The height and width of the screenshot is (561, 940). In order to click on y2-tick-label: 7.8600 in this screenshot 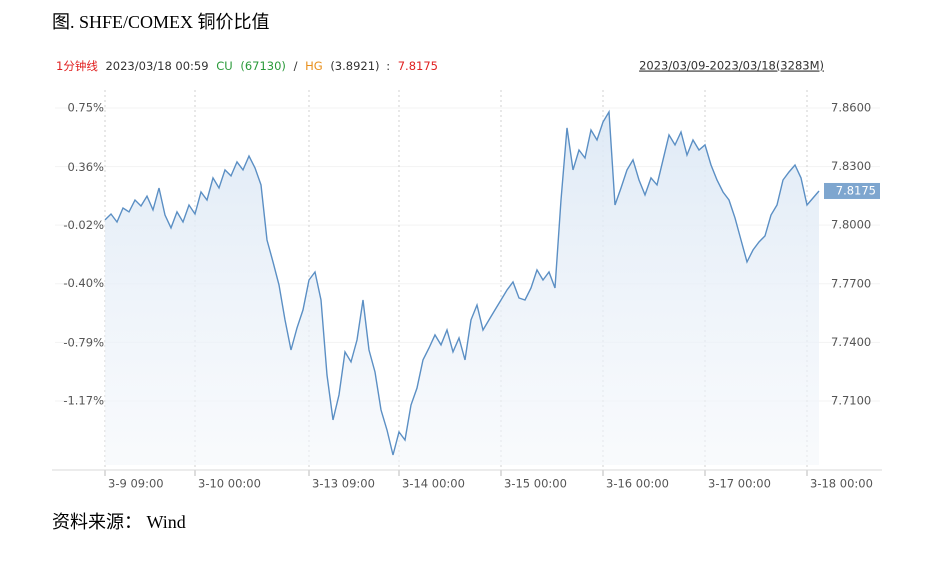, I will do `click(851, 107)`.